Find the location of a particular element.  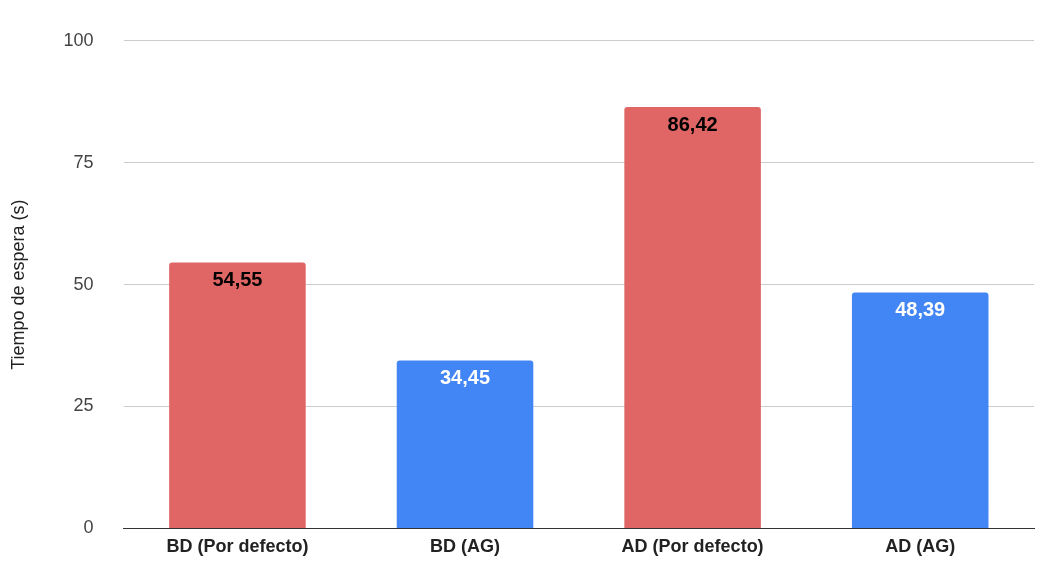

y-axis-title: Tiempo de espera (s) is located at coordinates (17, 284).